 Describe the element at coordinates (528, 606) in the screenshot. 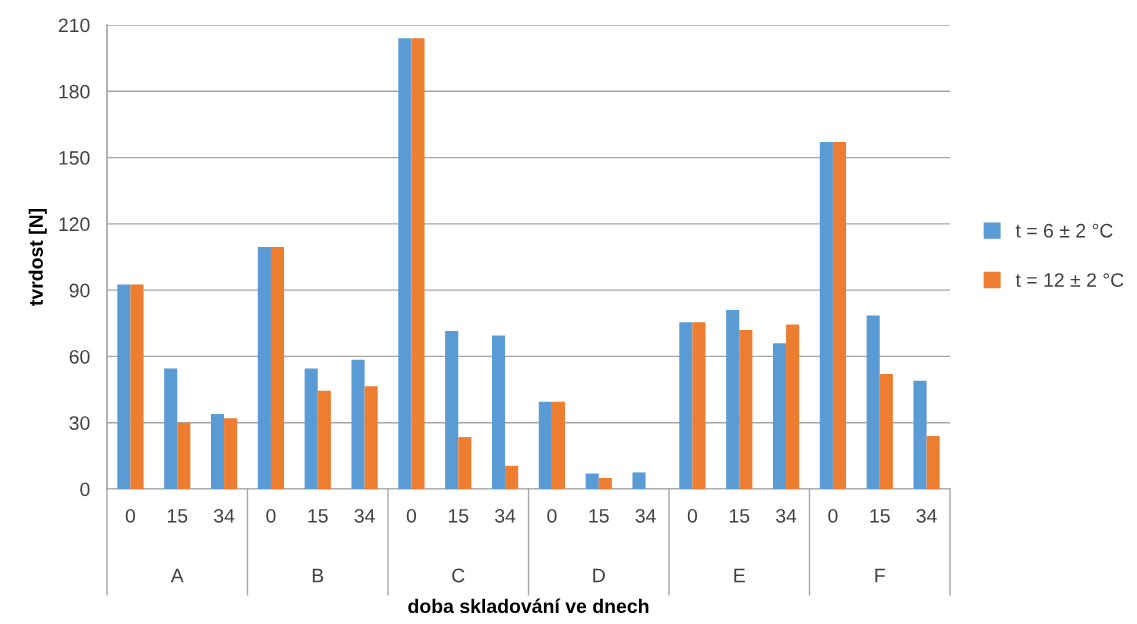

I see `x-axis-title: doba skladování ve dnech` at that location.